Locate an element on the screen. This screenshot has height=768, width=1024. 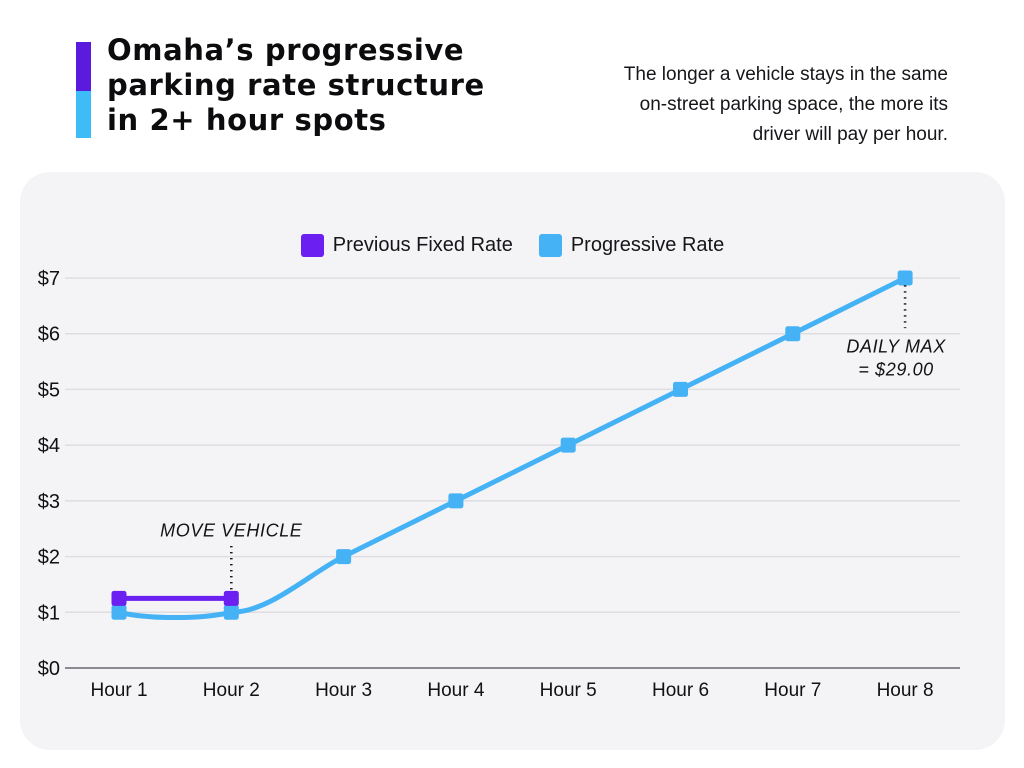
legend-label: Progressive Rate is located at coordinates (647, 245).